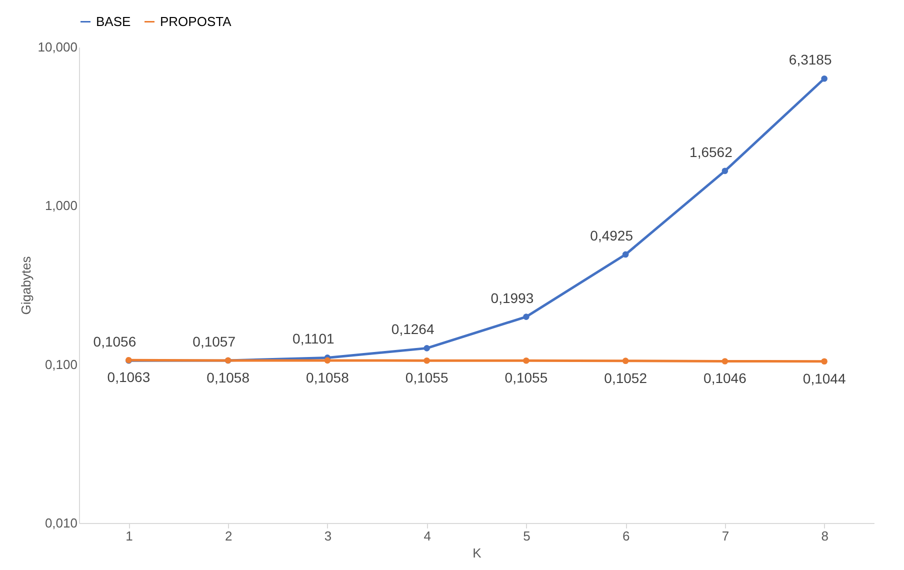 This screenshot has width=904, height=570. Describe the element at coordinates (725, 378) in the screenshot. I see `data-label: 0,1046` at that location.